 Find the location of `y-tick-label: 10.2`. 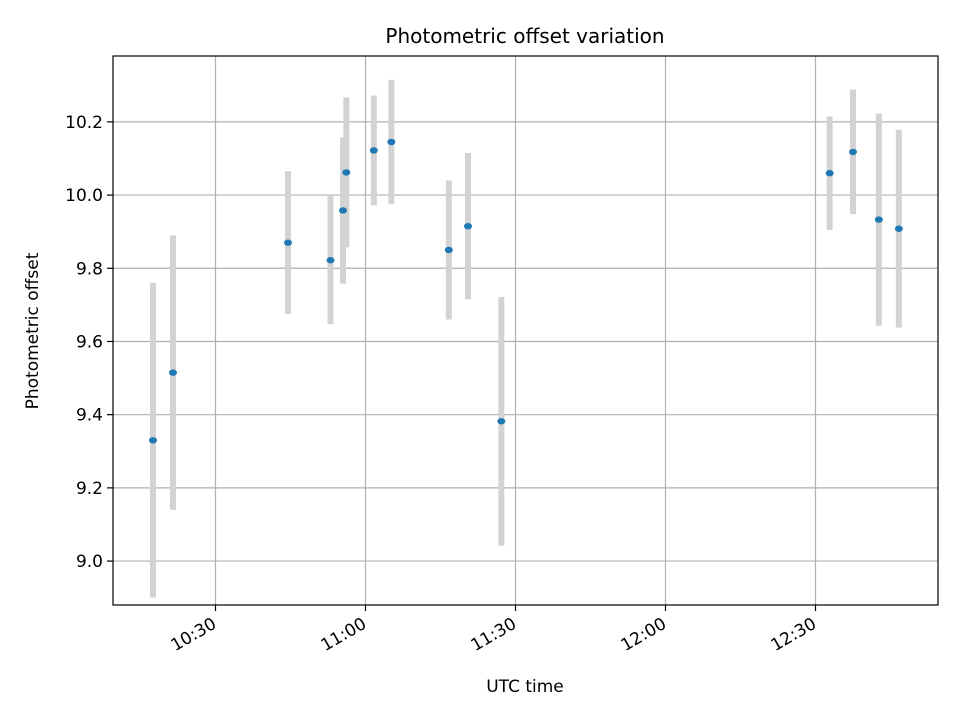

y-tick-label: 10.2 is located at coordinates (84, 123).